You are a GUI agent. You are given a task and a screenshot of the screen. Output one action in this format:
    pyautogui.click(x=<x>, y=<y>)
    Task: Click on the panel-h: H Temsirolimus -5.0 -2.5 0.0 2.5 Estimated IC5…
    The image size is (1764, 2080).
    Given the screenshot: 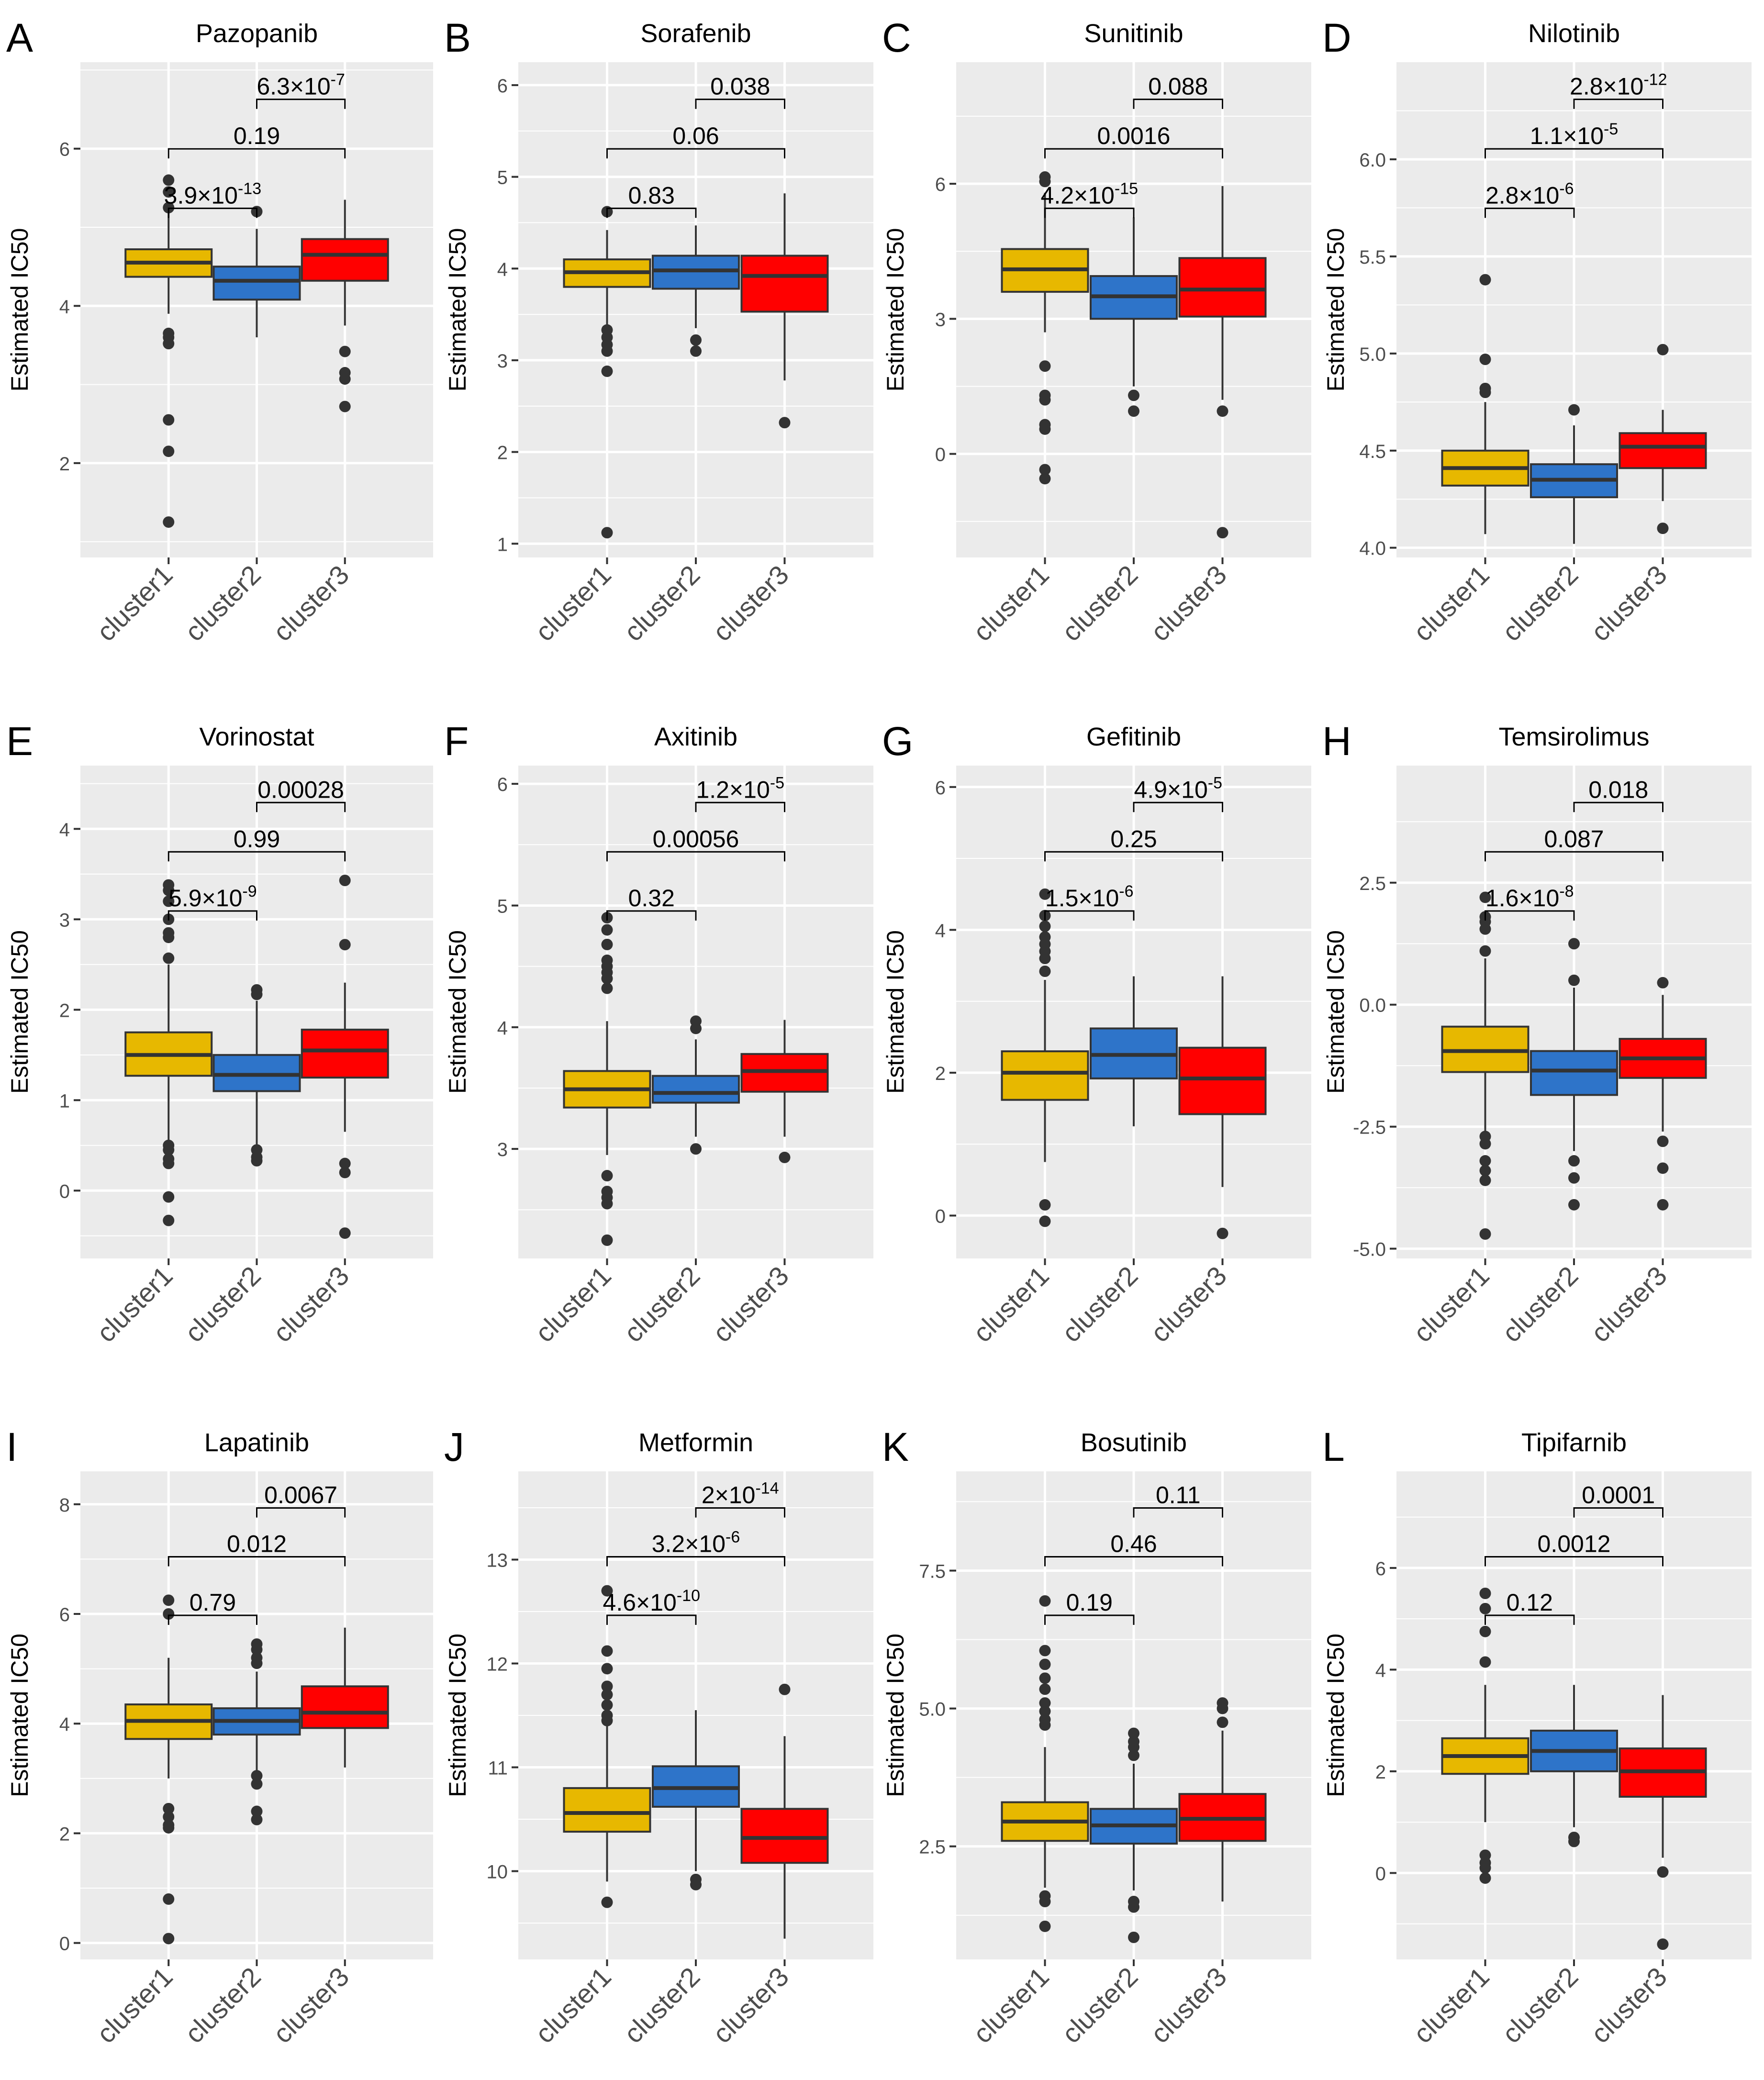 What is the action you would take?
    pyautogui.click(x=1537, y=1033)
    